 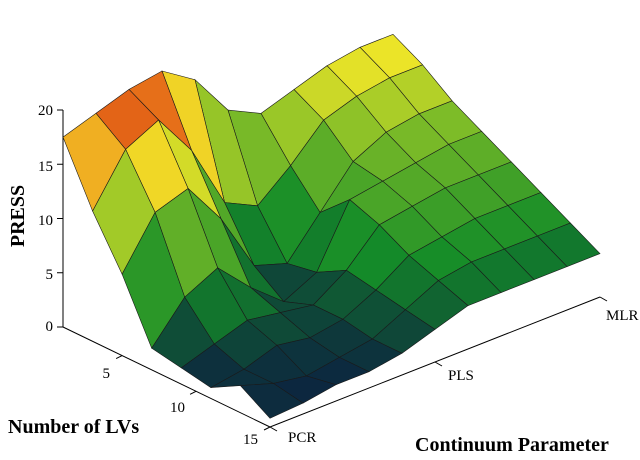 What do you see at coordinates (50, 275) in the screenshot?
I see `z-tick-label: 5` at bounding box center [50, 275].